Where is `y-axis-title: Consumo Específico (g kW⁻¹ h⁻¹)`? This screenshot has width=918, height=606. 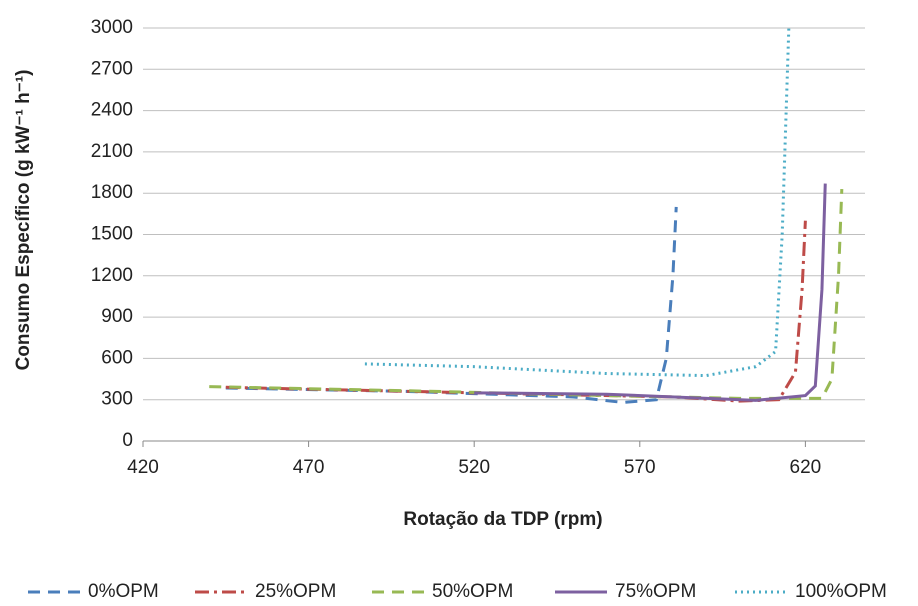
y-axis-title: Consumo Específico (g kW⁻¹ h⁻¹) is located at coordinates (23, 220).